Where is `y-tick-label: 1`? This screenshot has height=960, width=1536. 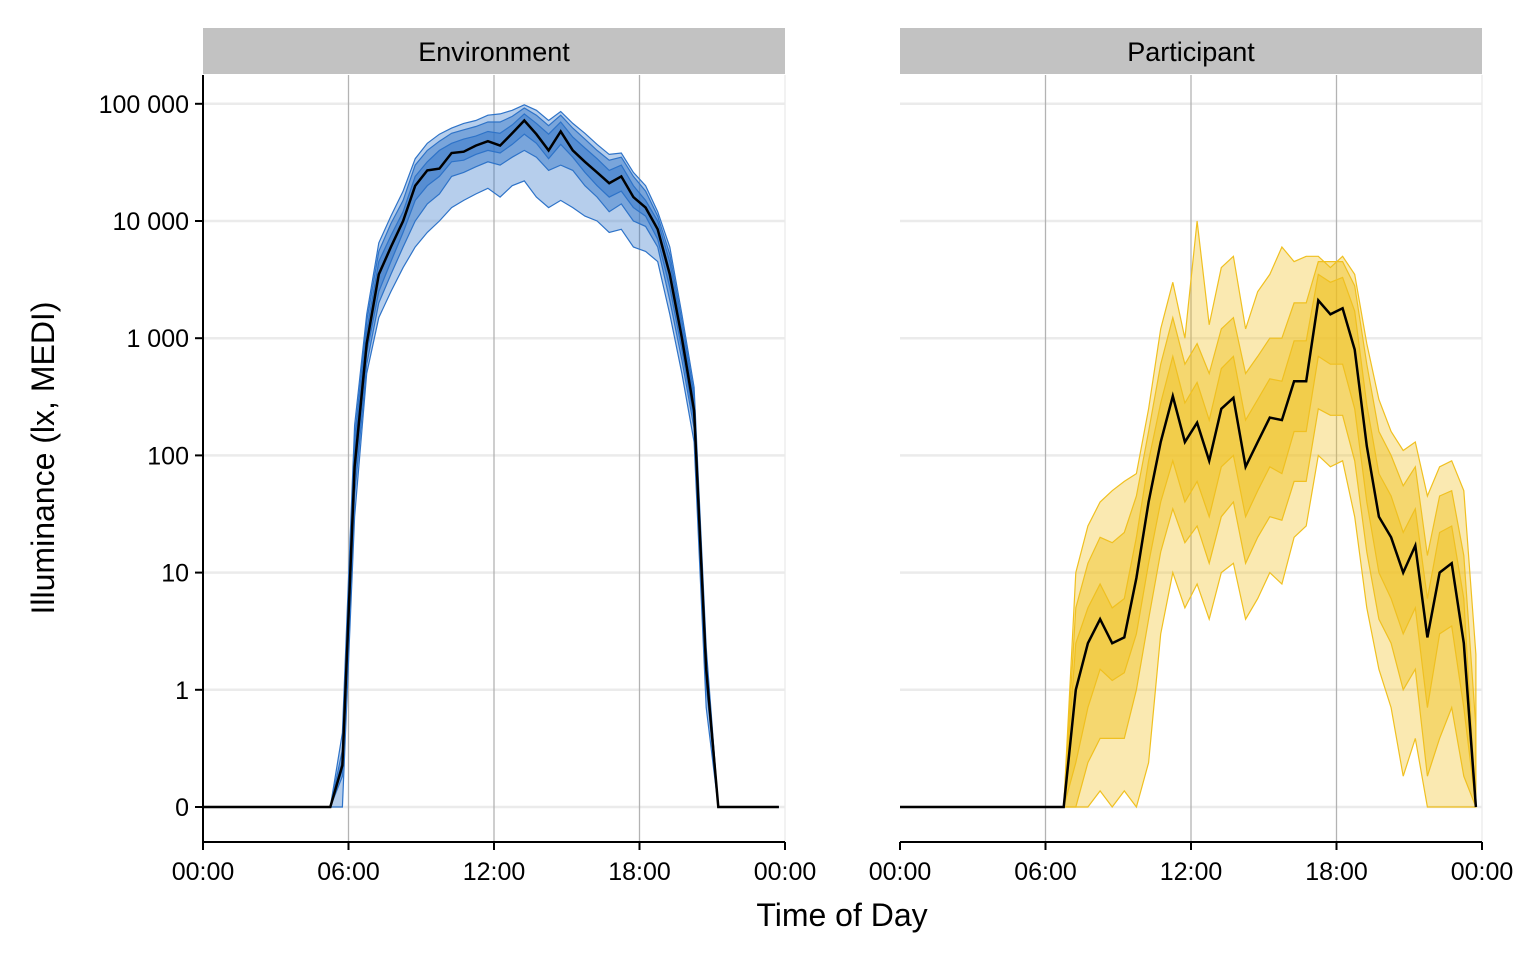 y-tick-label: 1 is located at coordinates (182, 691).